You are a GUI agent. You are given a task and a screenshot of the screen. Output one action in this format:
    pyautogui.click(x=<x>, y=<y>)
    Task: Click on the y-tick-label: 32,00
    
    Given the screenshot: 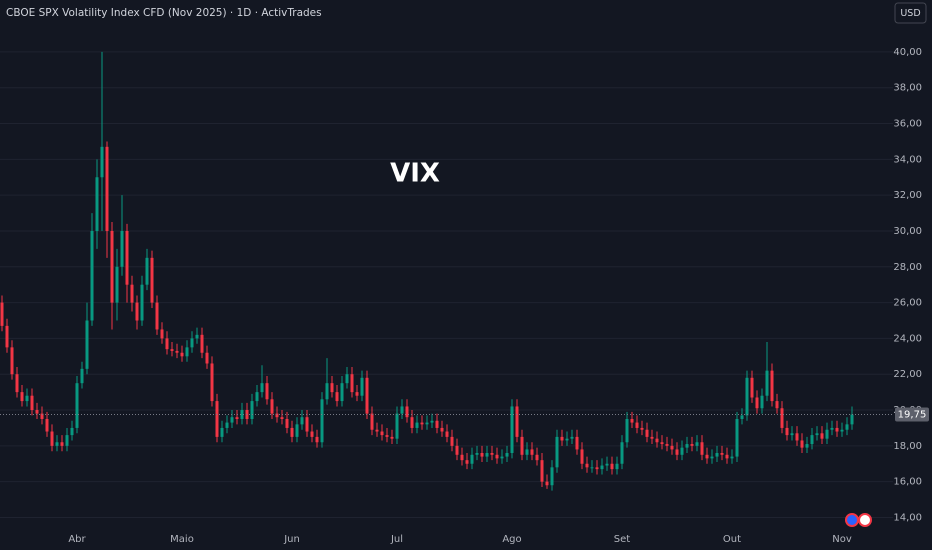 What is the action you would take?
    pyautogui.click(x=907, y=195)
    